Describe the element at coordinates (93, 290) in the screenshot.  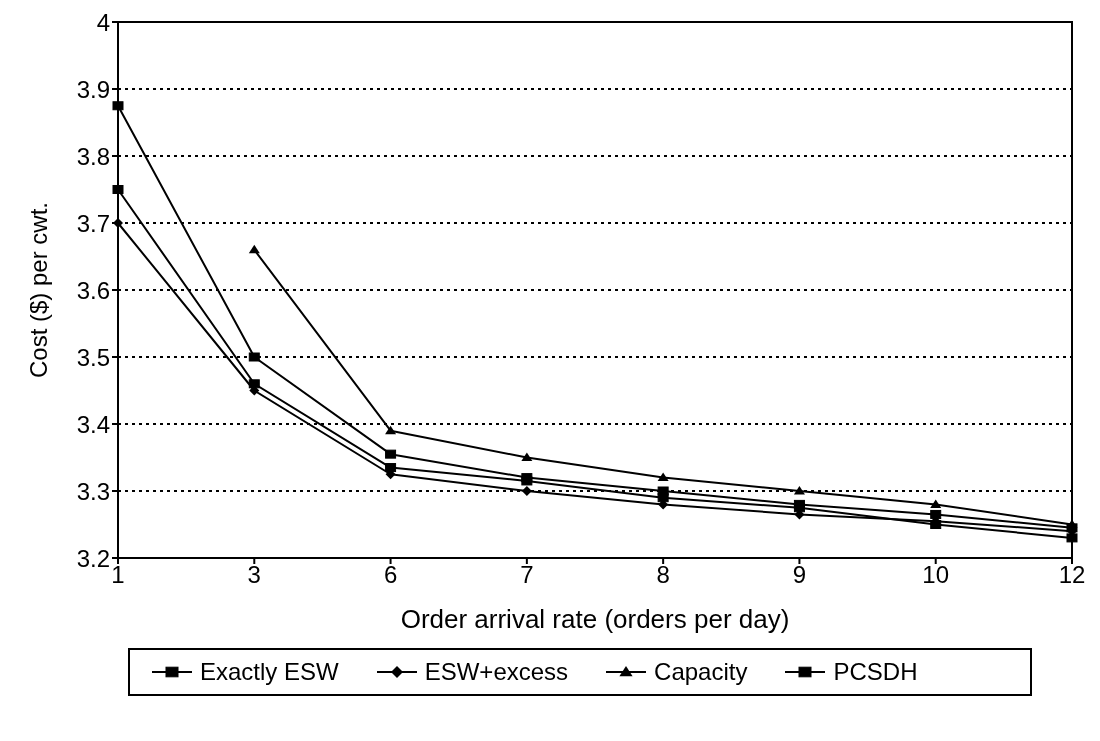
I see `y-tick-label: 3.6` at that location.